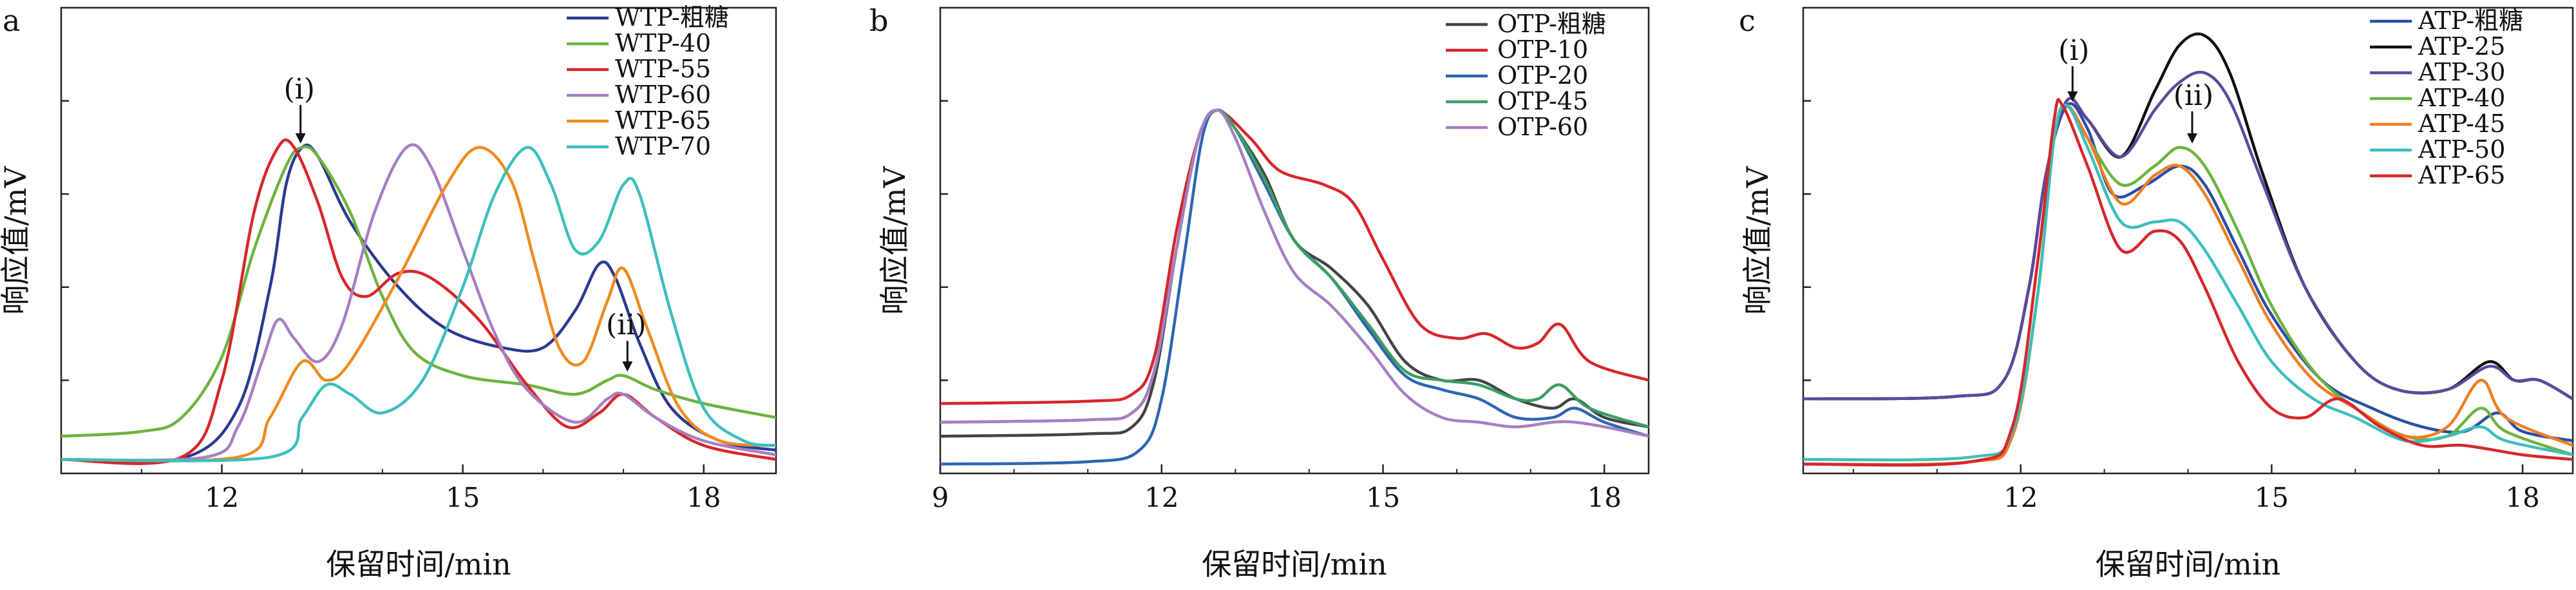 The height and width of the screenshot is (590, 2576). I want to click on legend-entry: OTP-60, so click(1543, 127).